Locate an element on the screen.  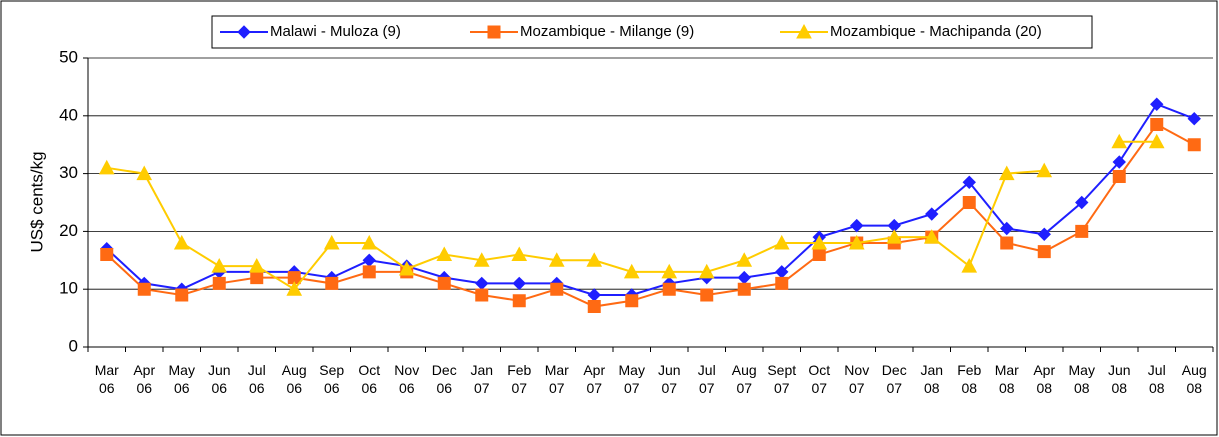
y-tick-label: 40 is located at coordinates (68, 114).